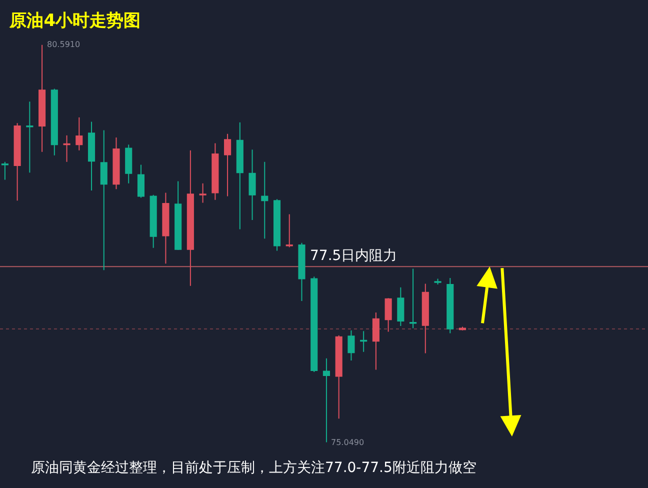  Describe the element at coordinates (74, 20) in the screenshot. I see `chart-title: 原油4小时走势图` at that location.